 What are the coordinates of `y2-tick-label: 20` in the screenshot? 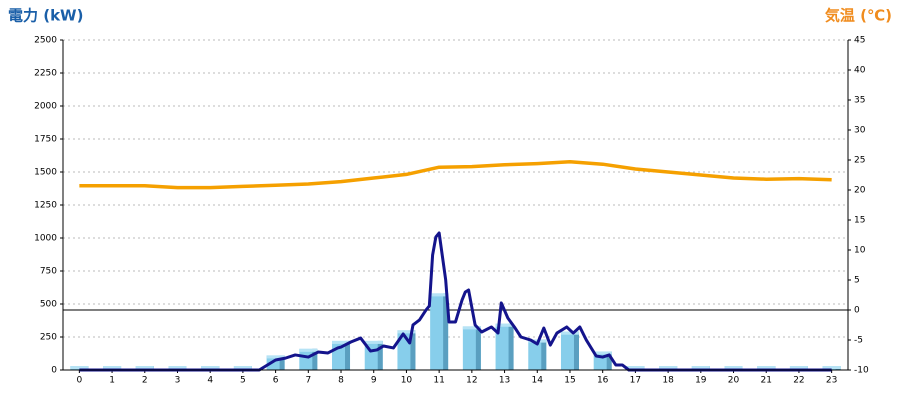 It's located at (860, 191).